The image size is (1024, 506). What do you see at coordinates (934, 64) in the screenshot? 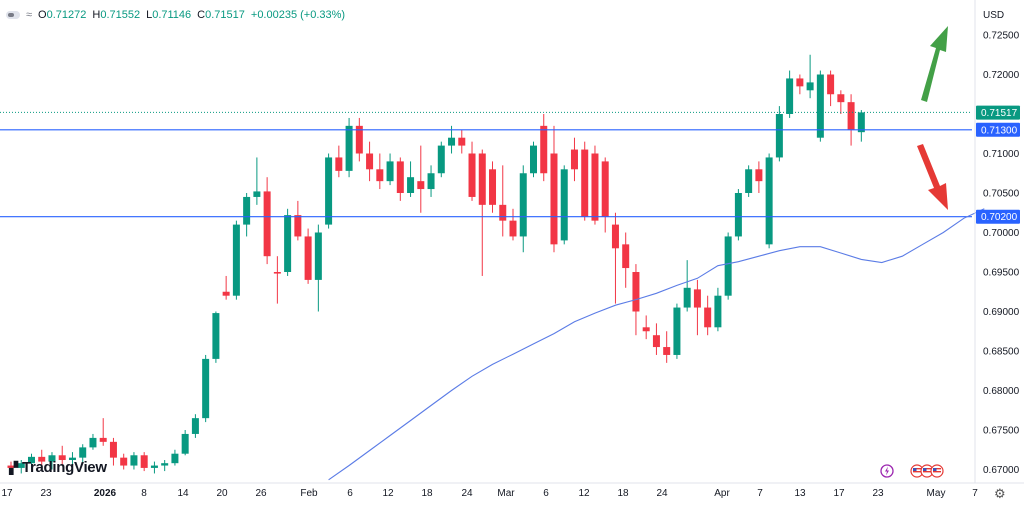
I see `arrow-up-icon` at bounding box center [934, 64].